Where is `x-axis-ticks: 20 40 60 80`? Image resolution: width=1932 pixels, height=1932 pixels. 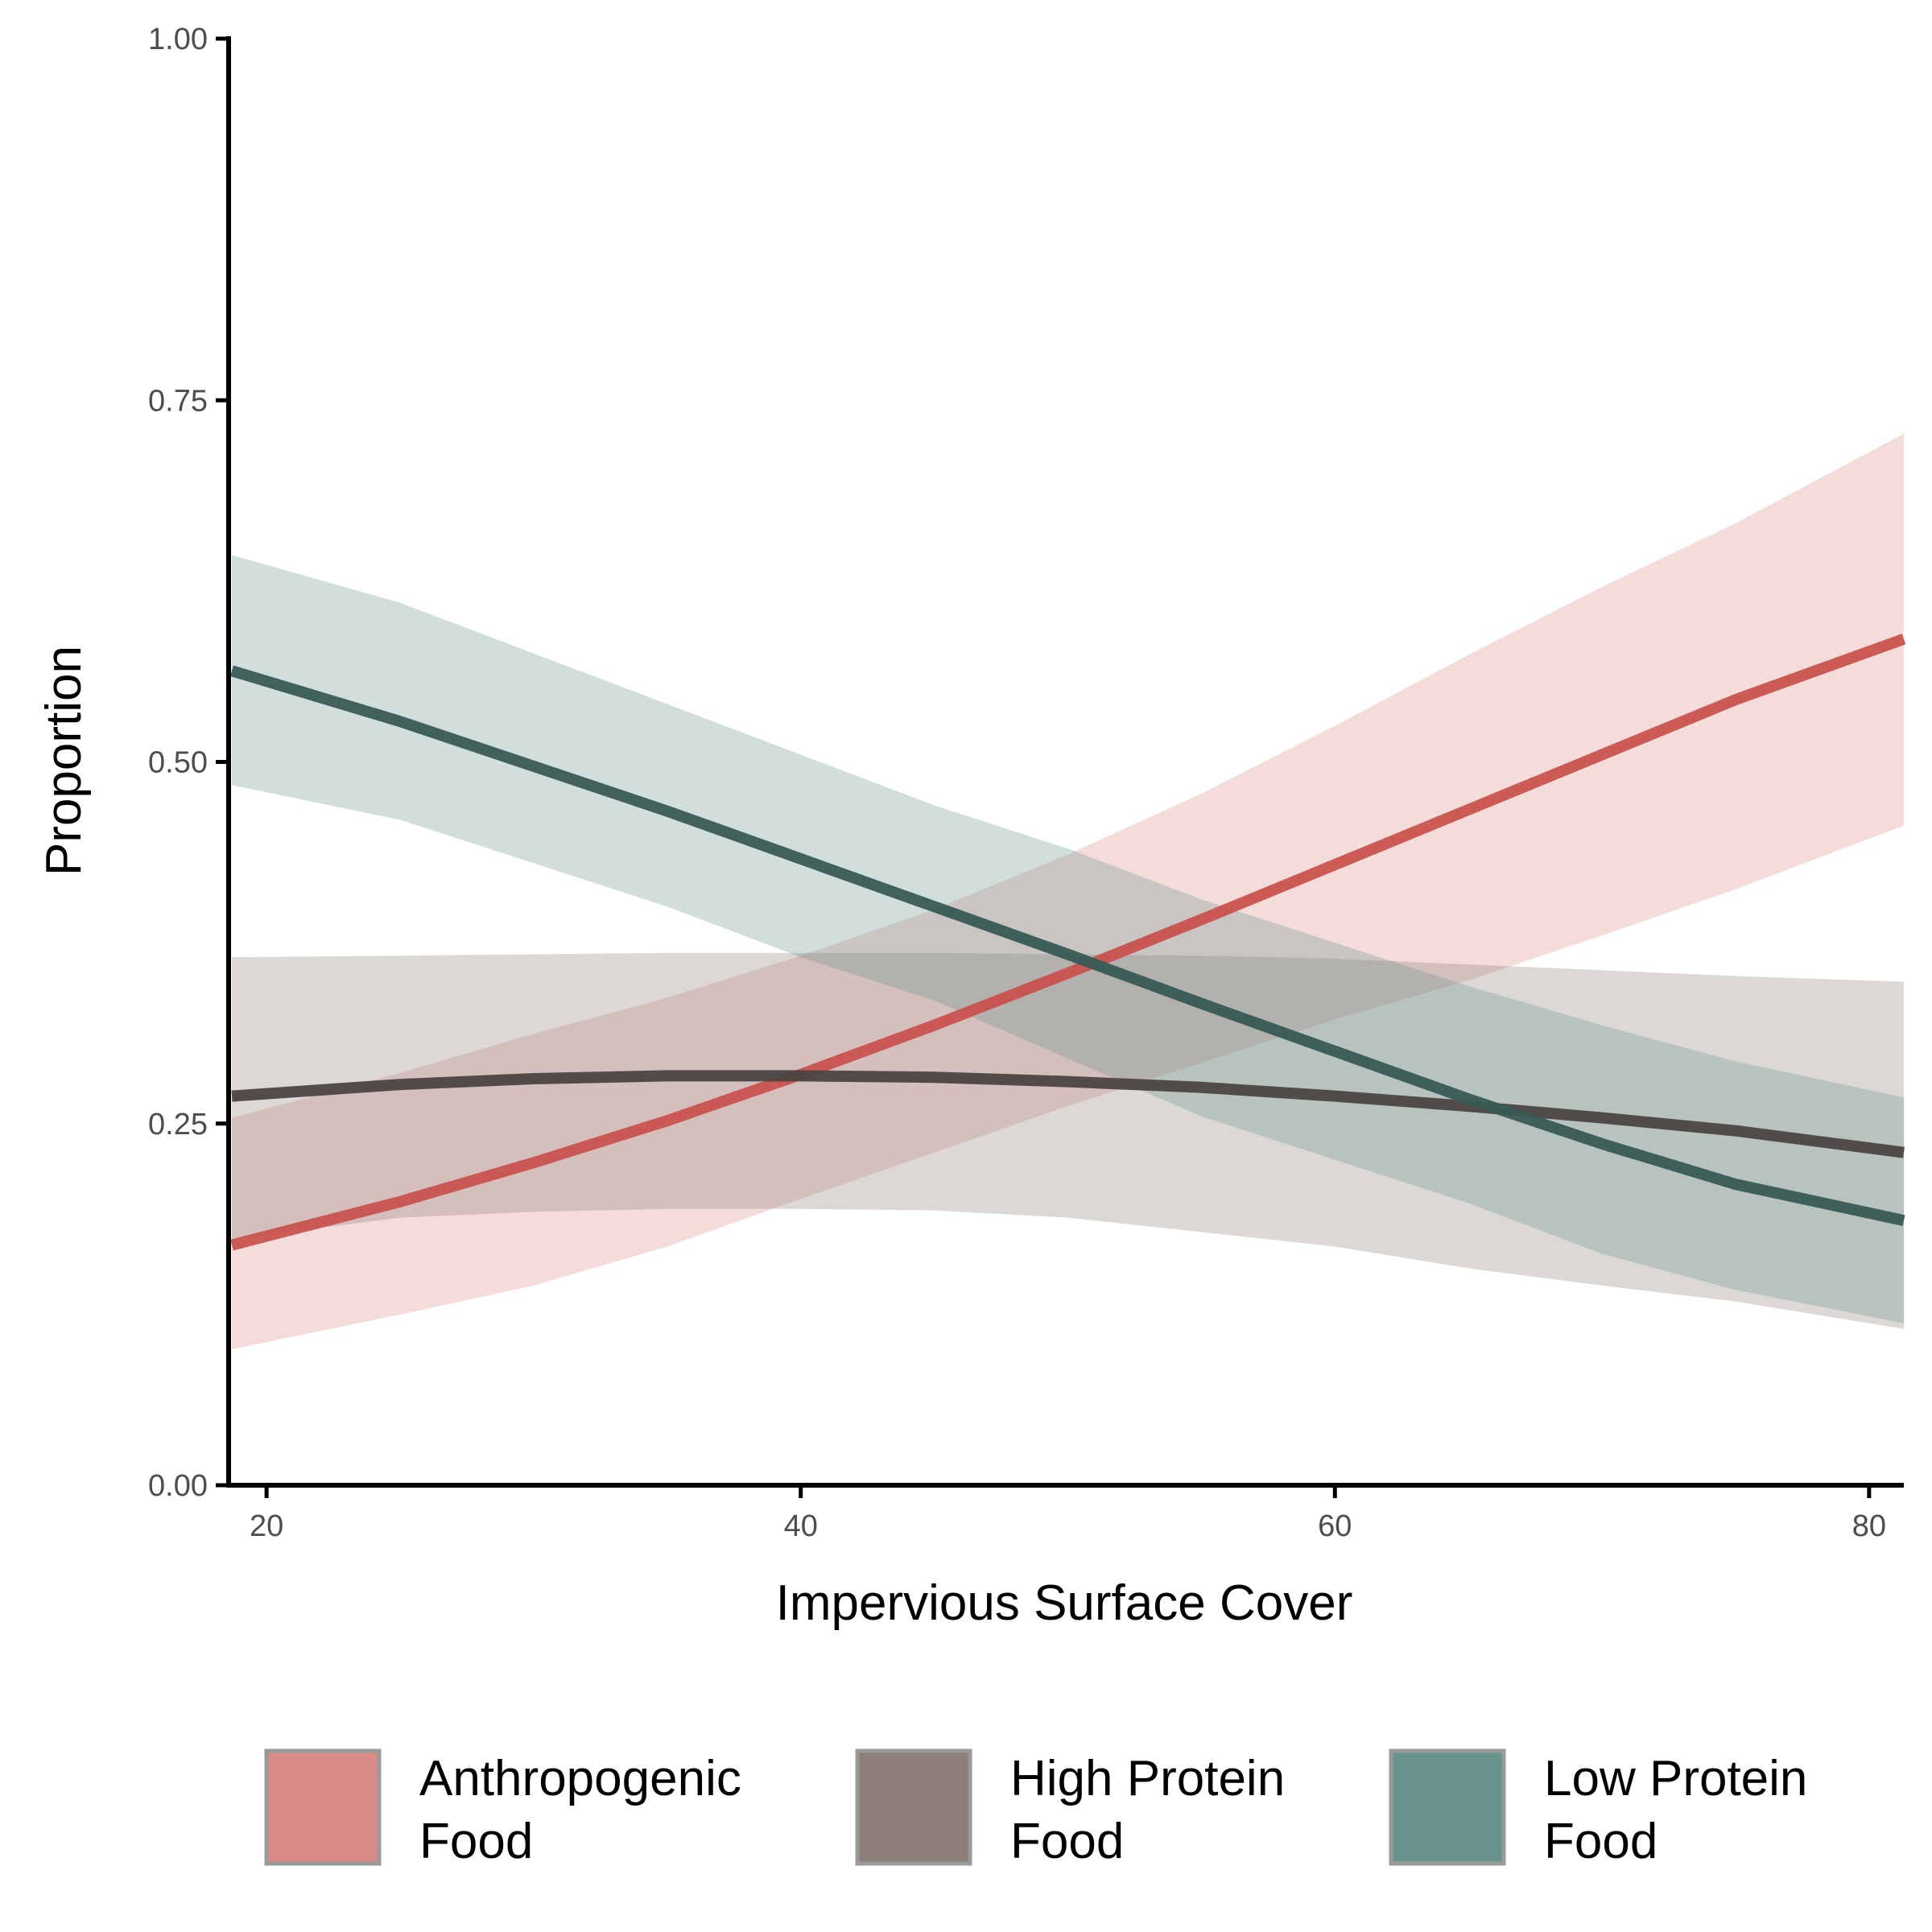 x-axis-ticks: 20 40 60 80 is located at coordinates (1068, 1514).